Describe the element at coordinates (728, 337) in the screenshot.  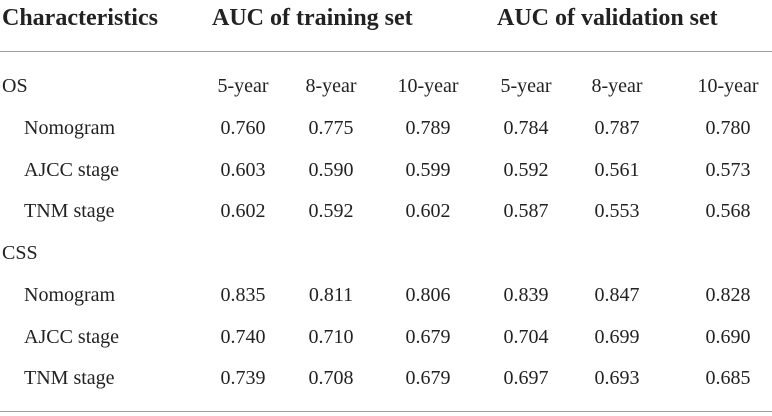
I see `table-cell: 0.690` at that location.